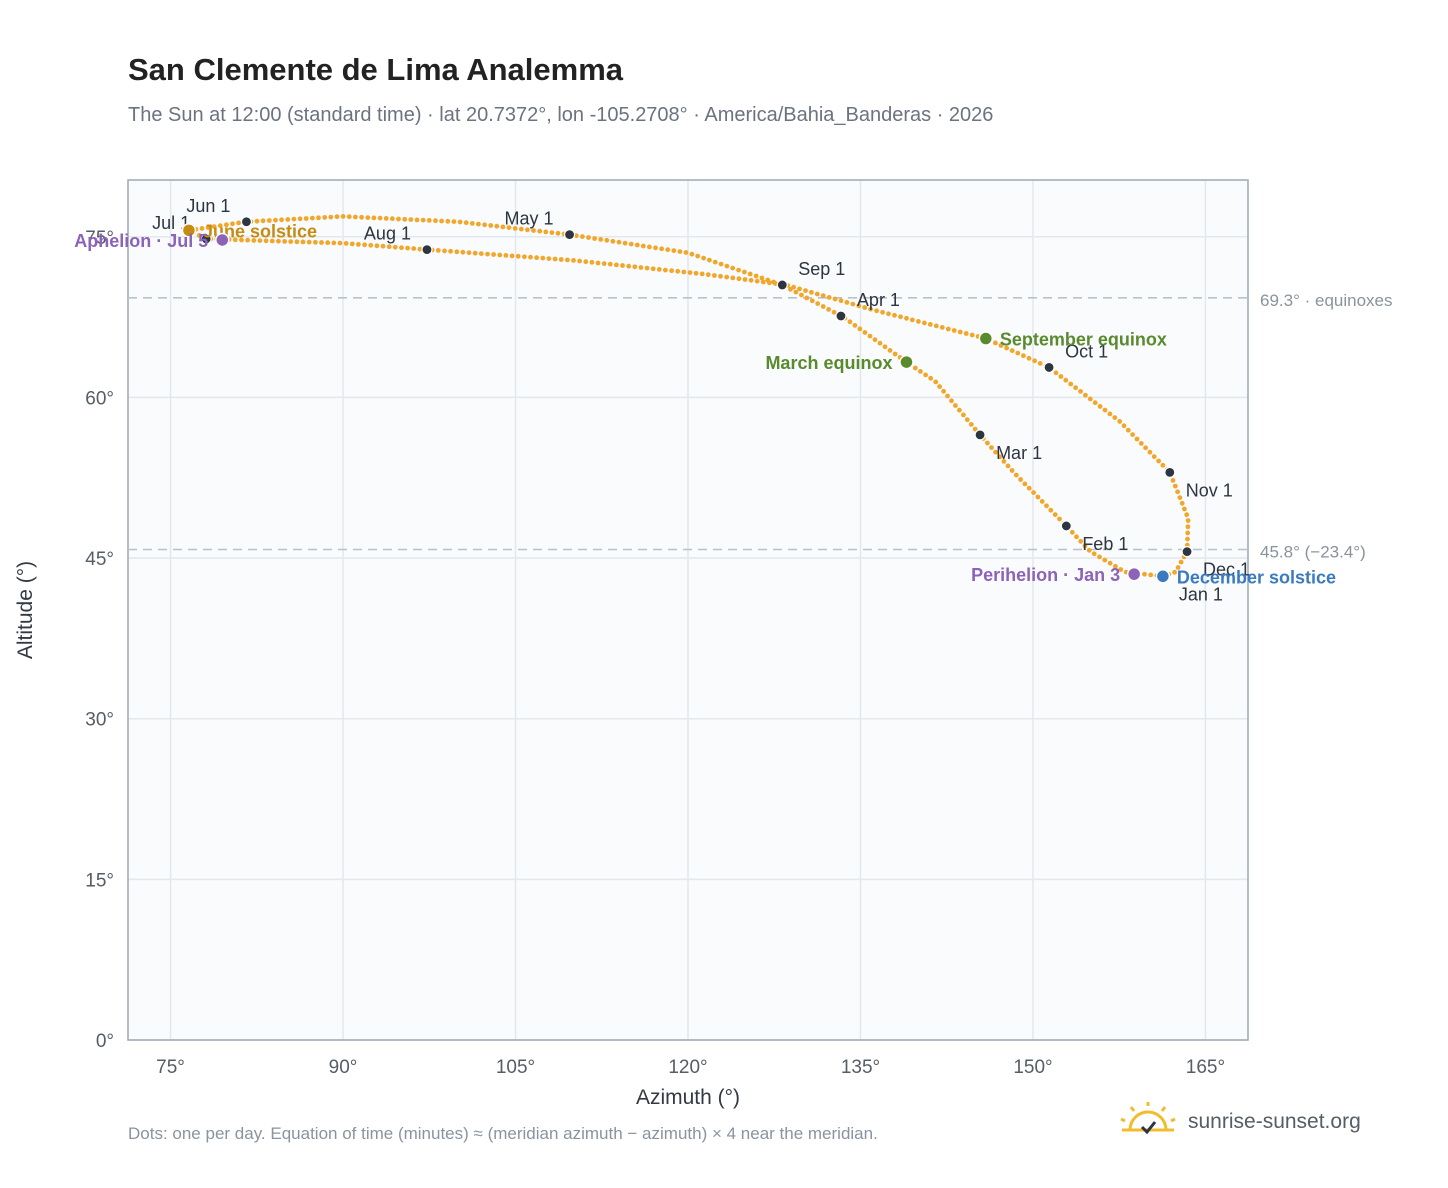  I want to click on x-tick-label: 150°, so click(1032, 1067).